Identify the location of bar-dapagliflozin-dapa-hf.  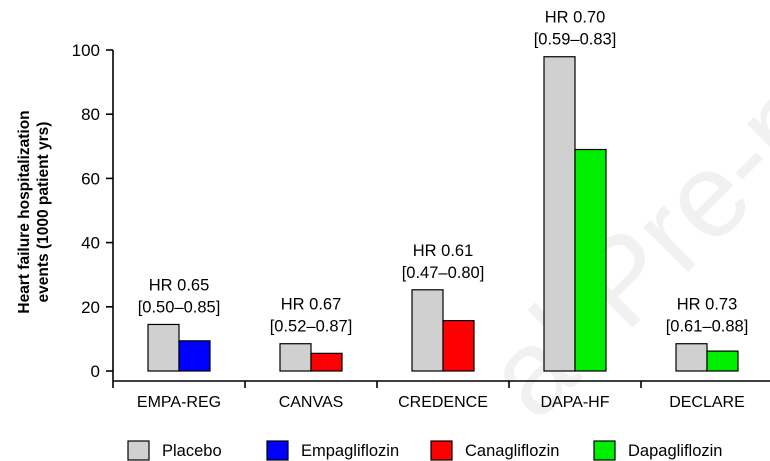
(590, 260).